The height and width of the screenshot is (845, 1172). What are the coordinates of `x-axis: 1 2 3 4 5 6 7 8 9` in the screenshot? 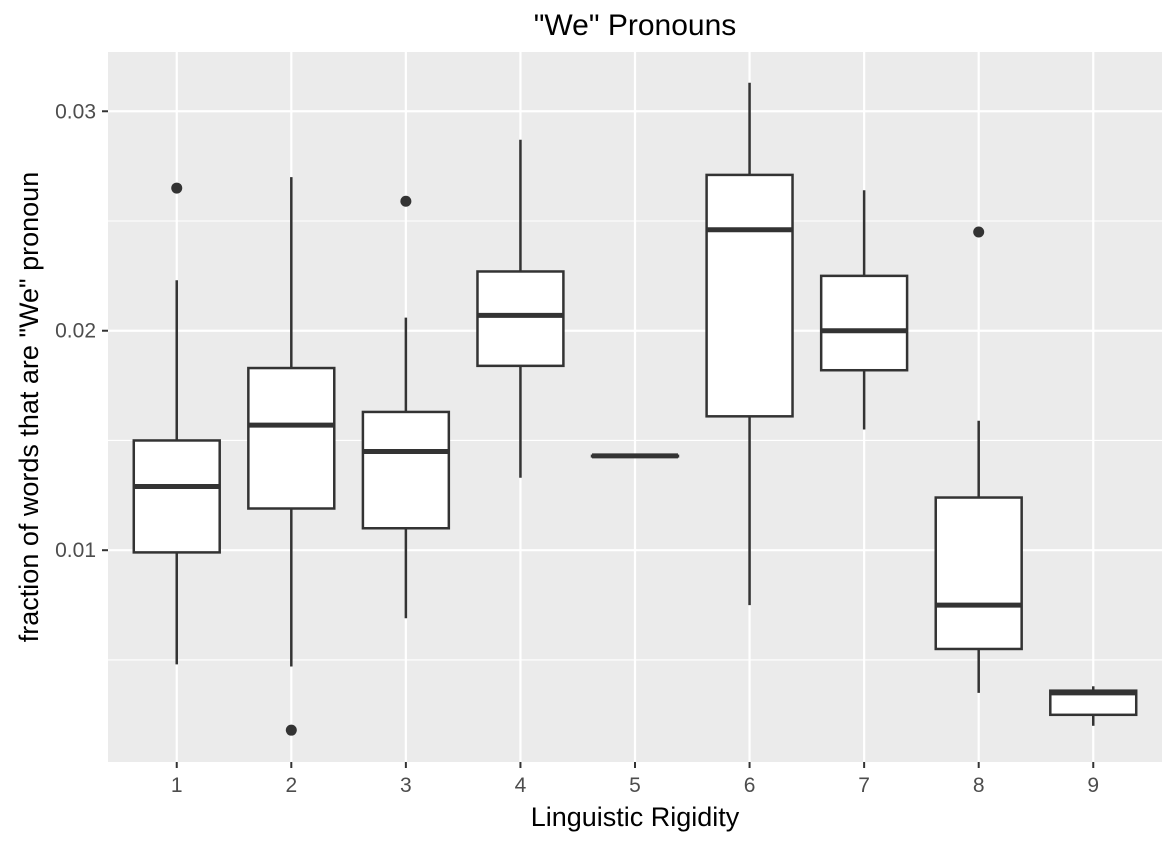 It's located at (635, 779).